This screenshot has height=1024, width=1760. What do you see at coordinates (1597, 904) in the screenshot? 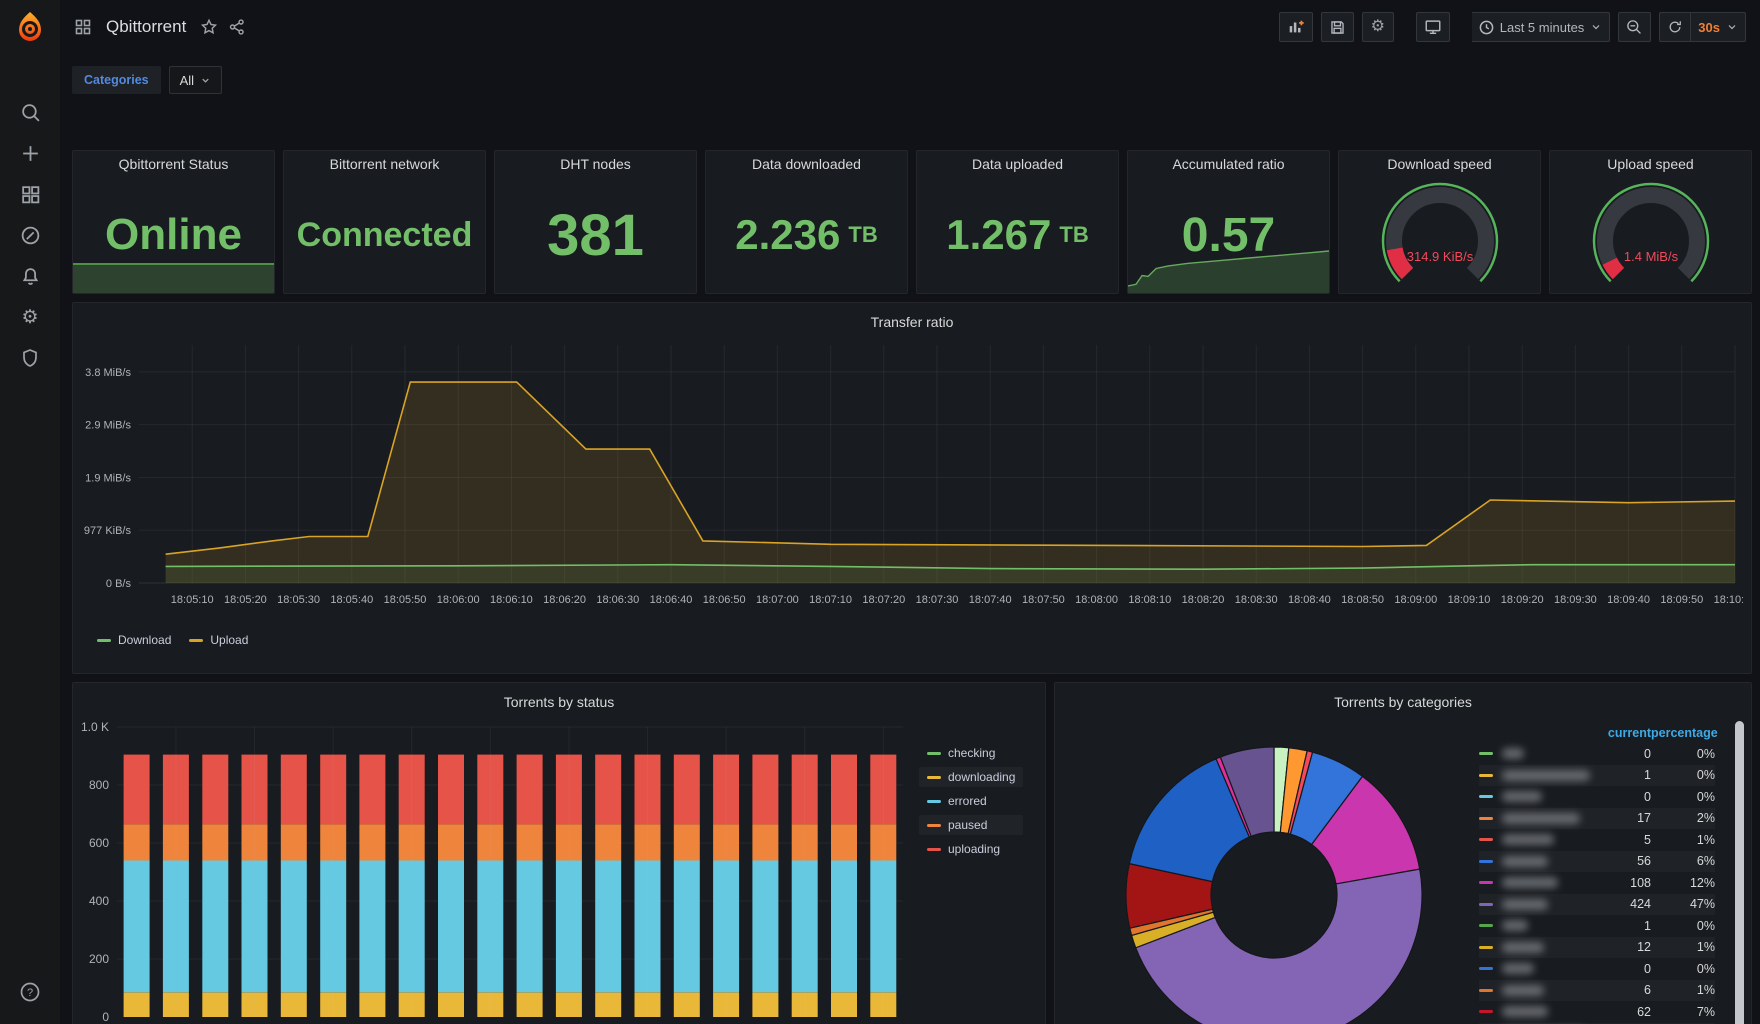
I see `table-row: 424 47%` at bounding box center [1597, 904].